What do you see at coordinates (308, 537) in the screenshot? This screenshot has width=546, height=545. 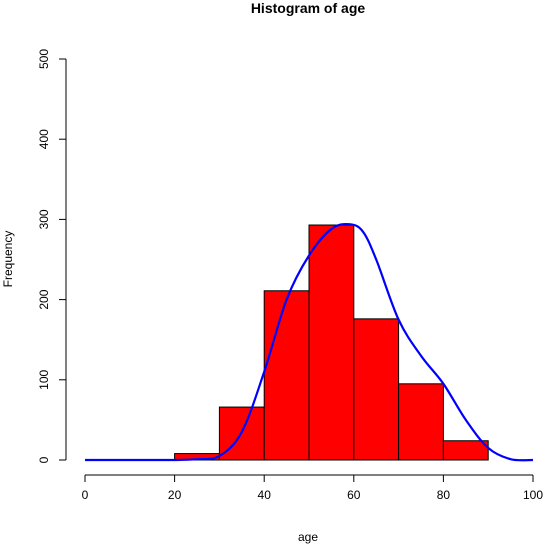 I see `x-axis-label: age` at bounding box center [308, 537].